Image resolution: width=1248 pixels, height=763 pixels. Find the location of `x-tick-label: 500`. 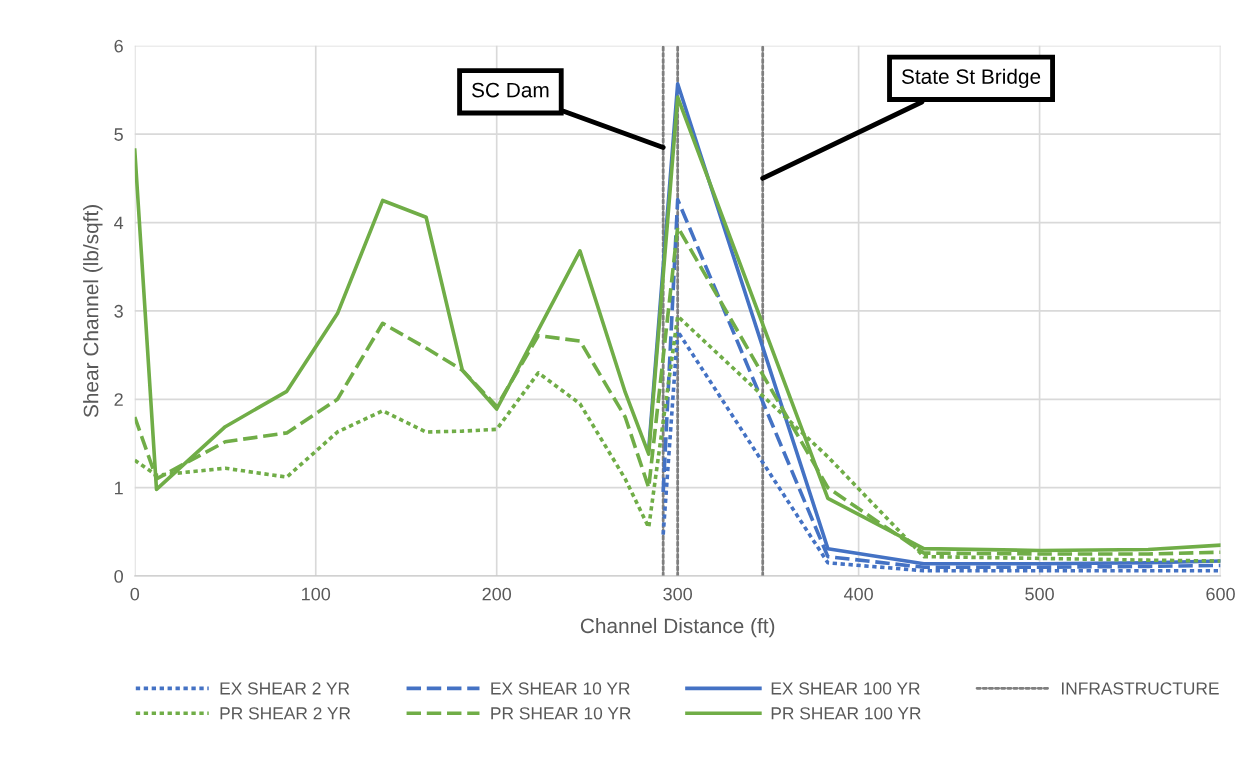

x-tick-label: 500 is located at coordinates (1039, 594).